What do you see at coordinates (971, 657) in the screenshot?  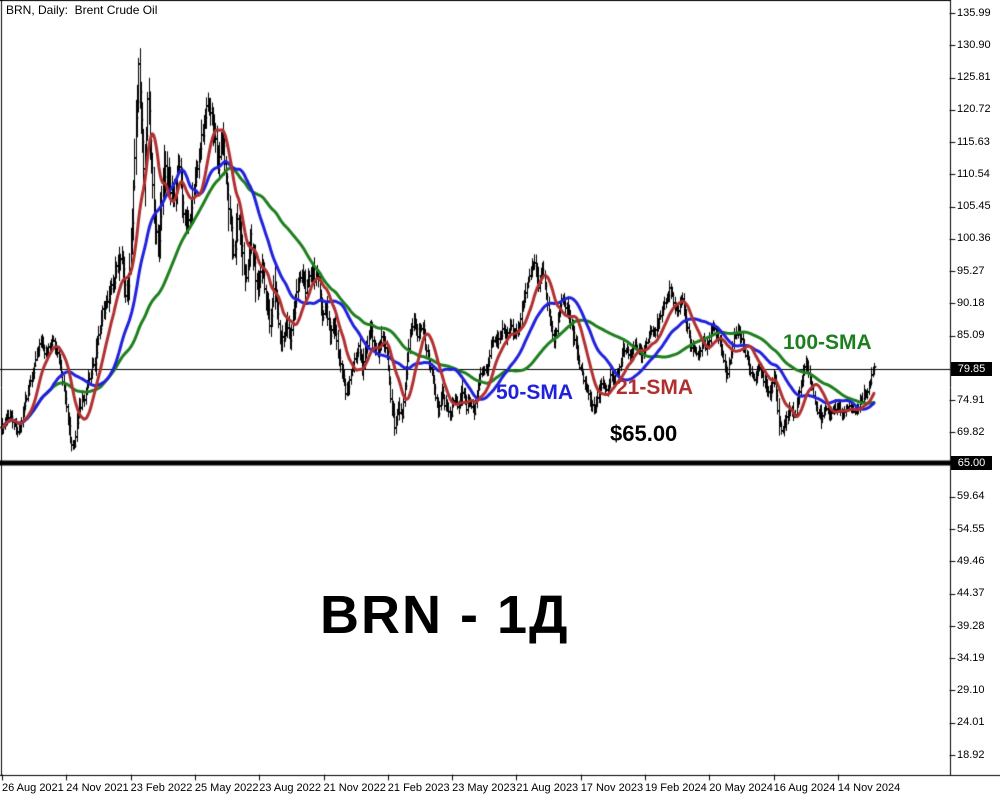 I see `price-axis-label: 34.19` at bounding box center [971, 657].